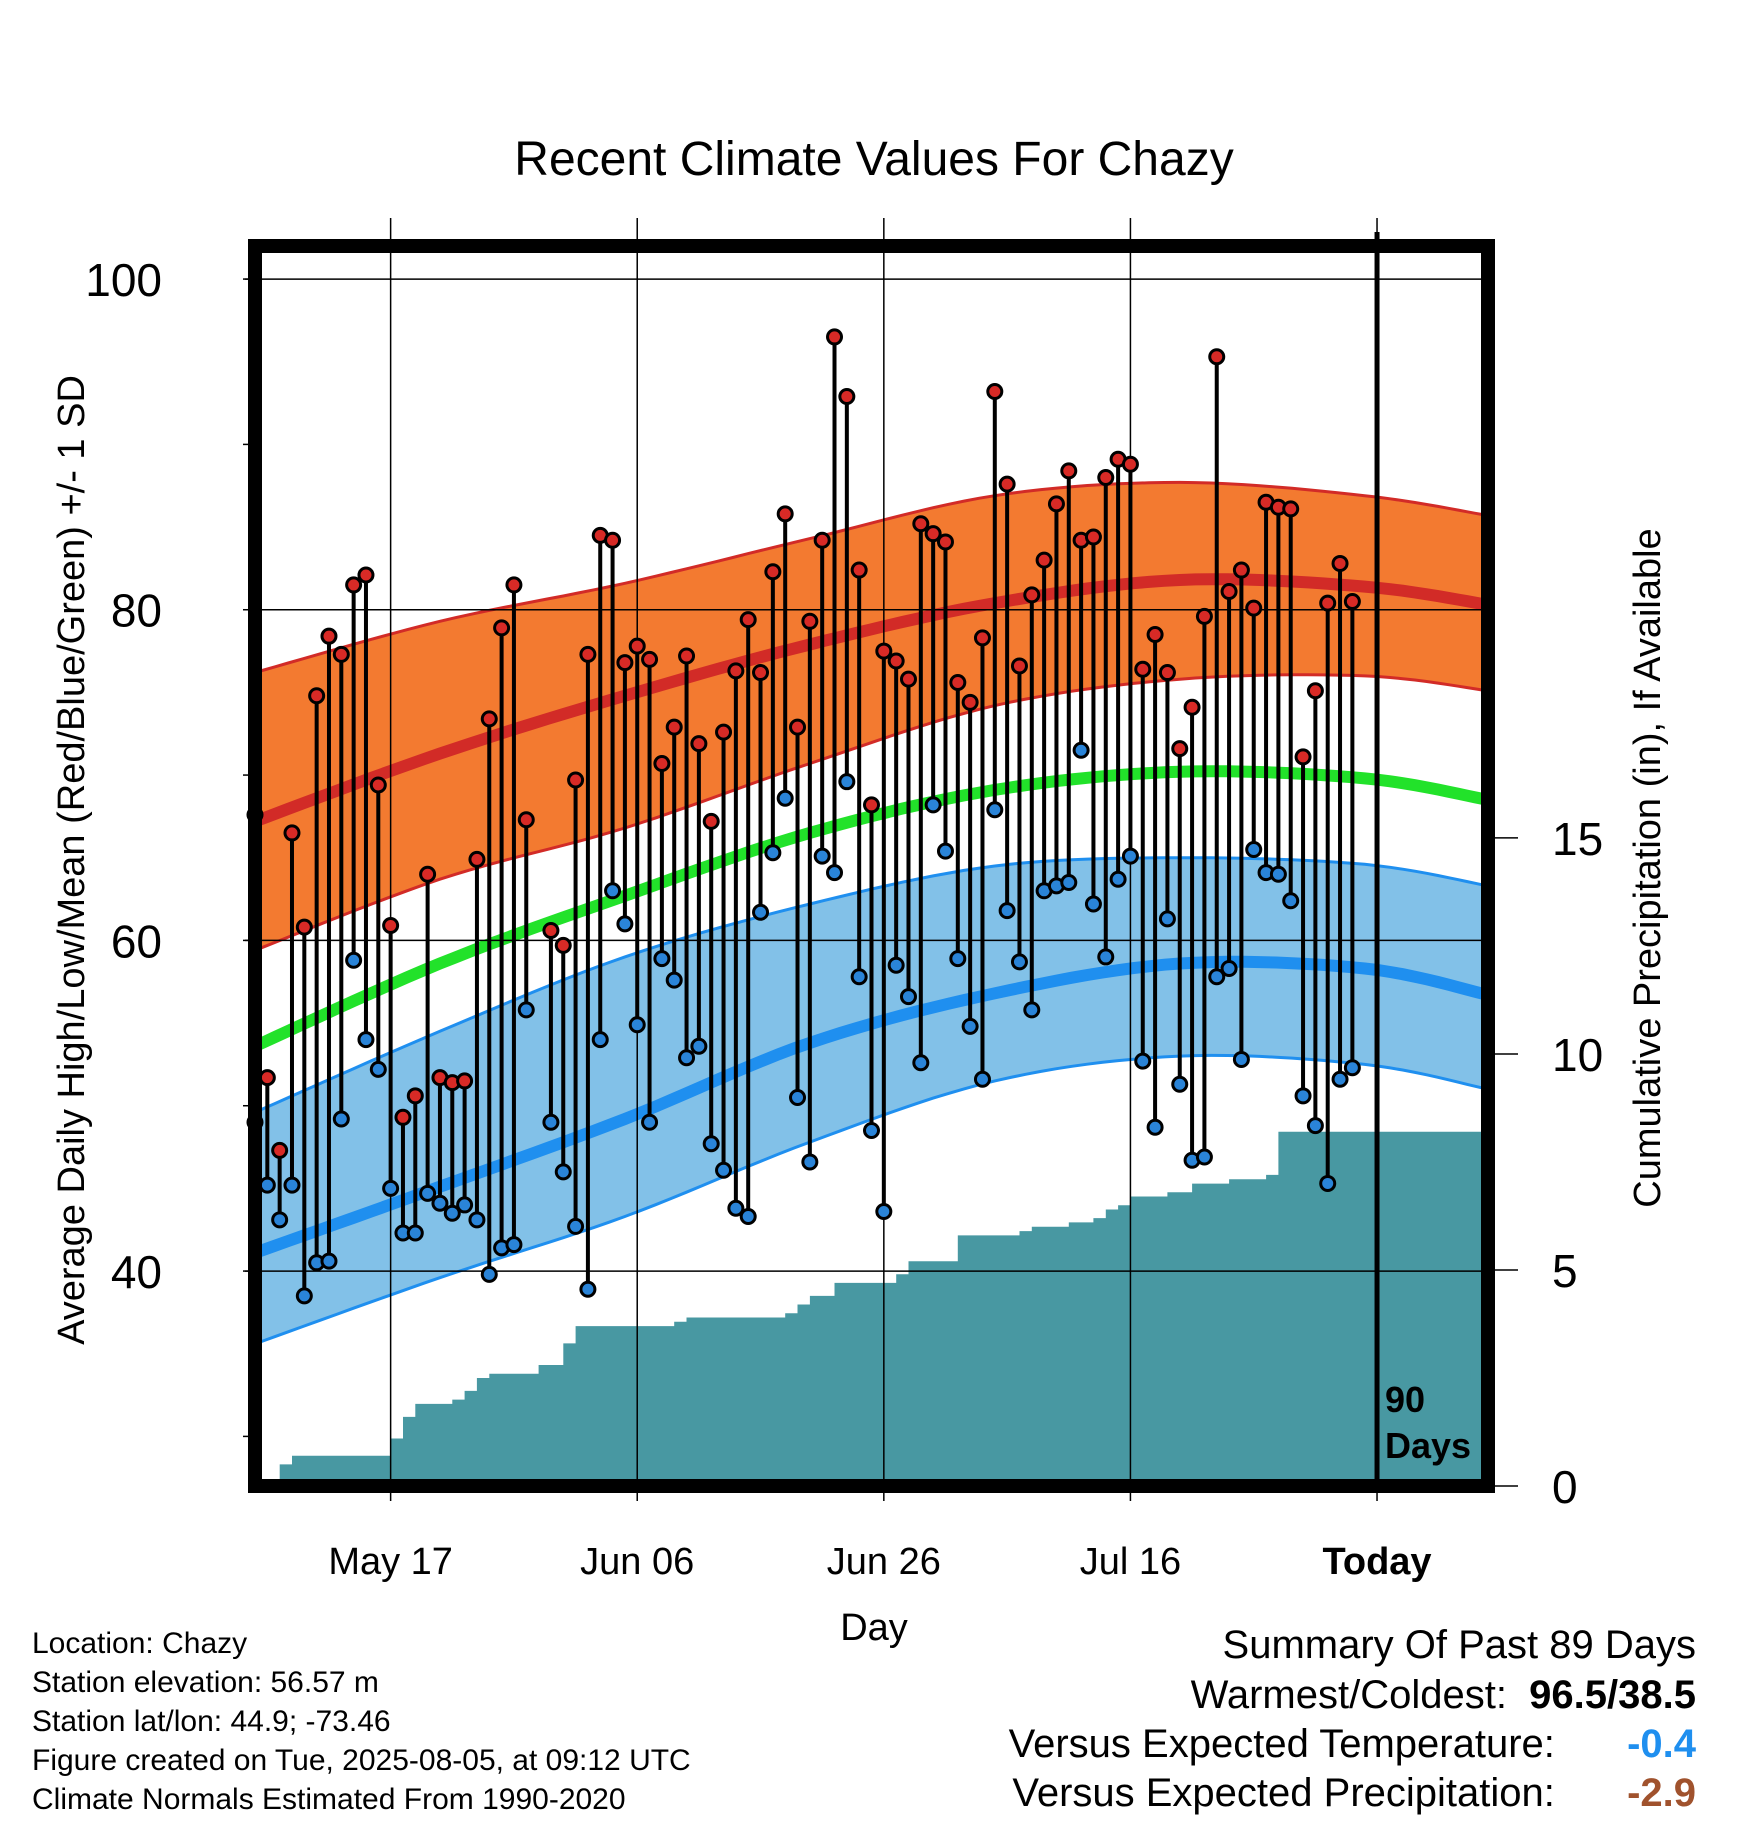  I want to click on temp-value: -0.4, so click(1661, 1744).